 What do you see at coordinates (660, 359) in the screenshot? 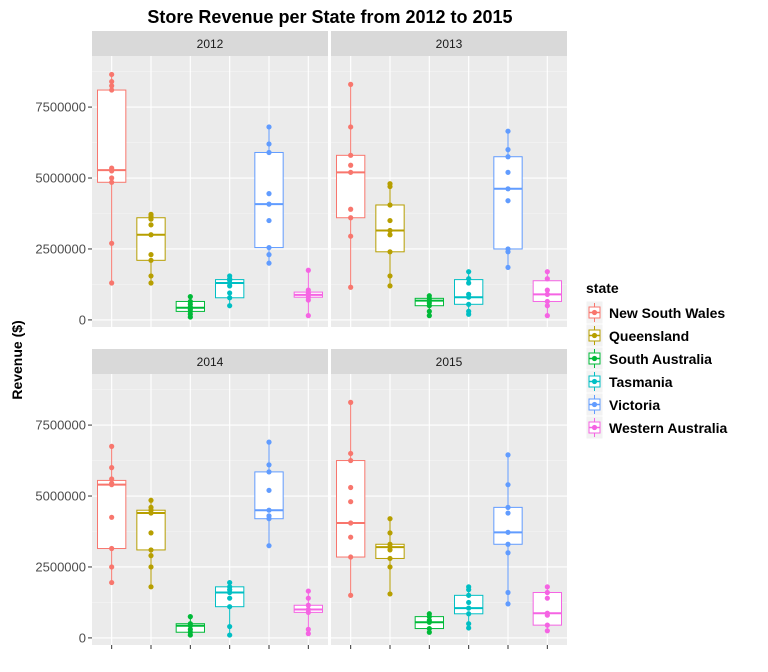
I see `legend-label: South Australia` at bounding box center [660, 359].